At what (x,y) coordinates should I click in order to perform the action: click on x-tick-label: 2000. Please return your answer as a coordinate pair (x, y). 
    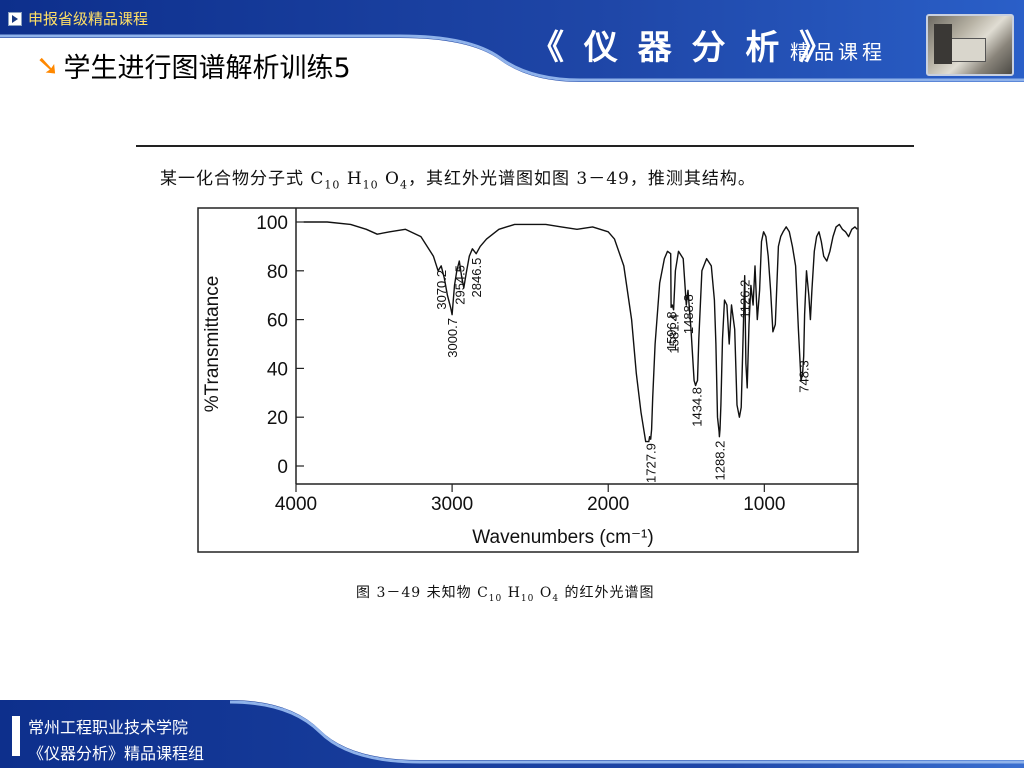
    Looking at the image, I should click on (608, 504).